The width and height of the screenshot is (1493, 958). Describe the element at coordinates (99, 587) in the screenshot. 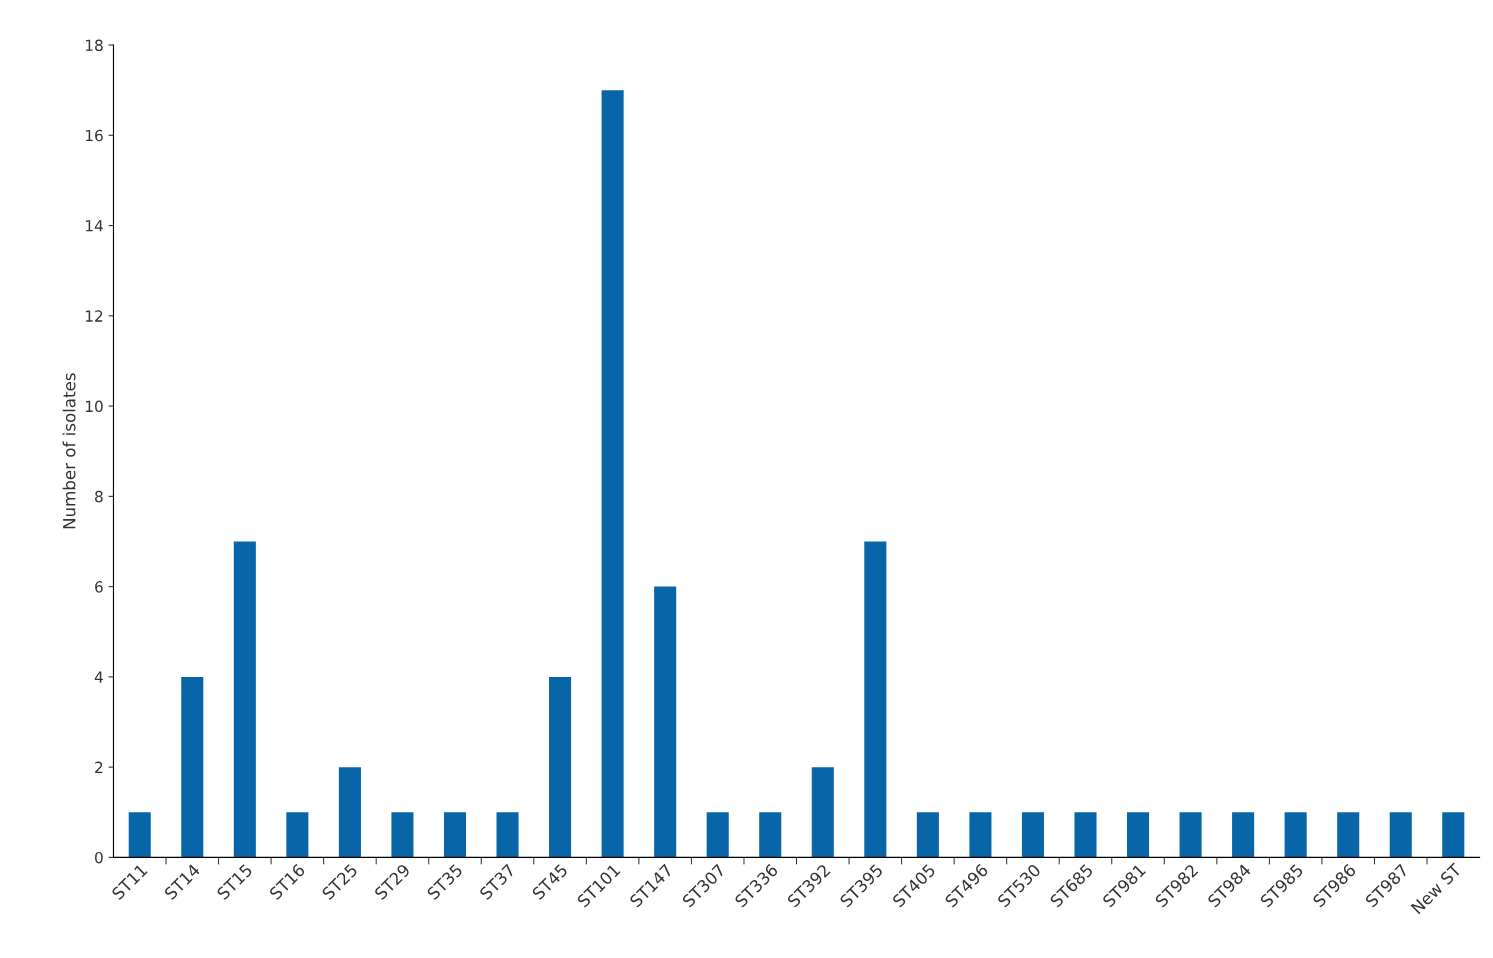

I see `y-tick-label: 6` at that location.